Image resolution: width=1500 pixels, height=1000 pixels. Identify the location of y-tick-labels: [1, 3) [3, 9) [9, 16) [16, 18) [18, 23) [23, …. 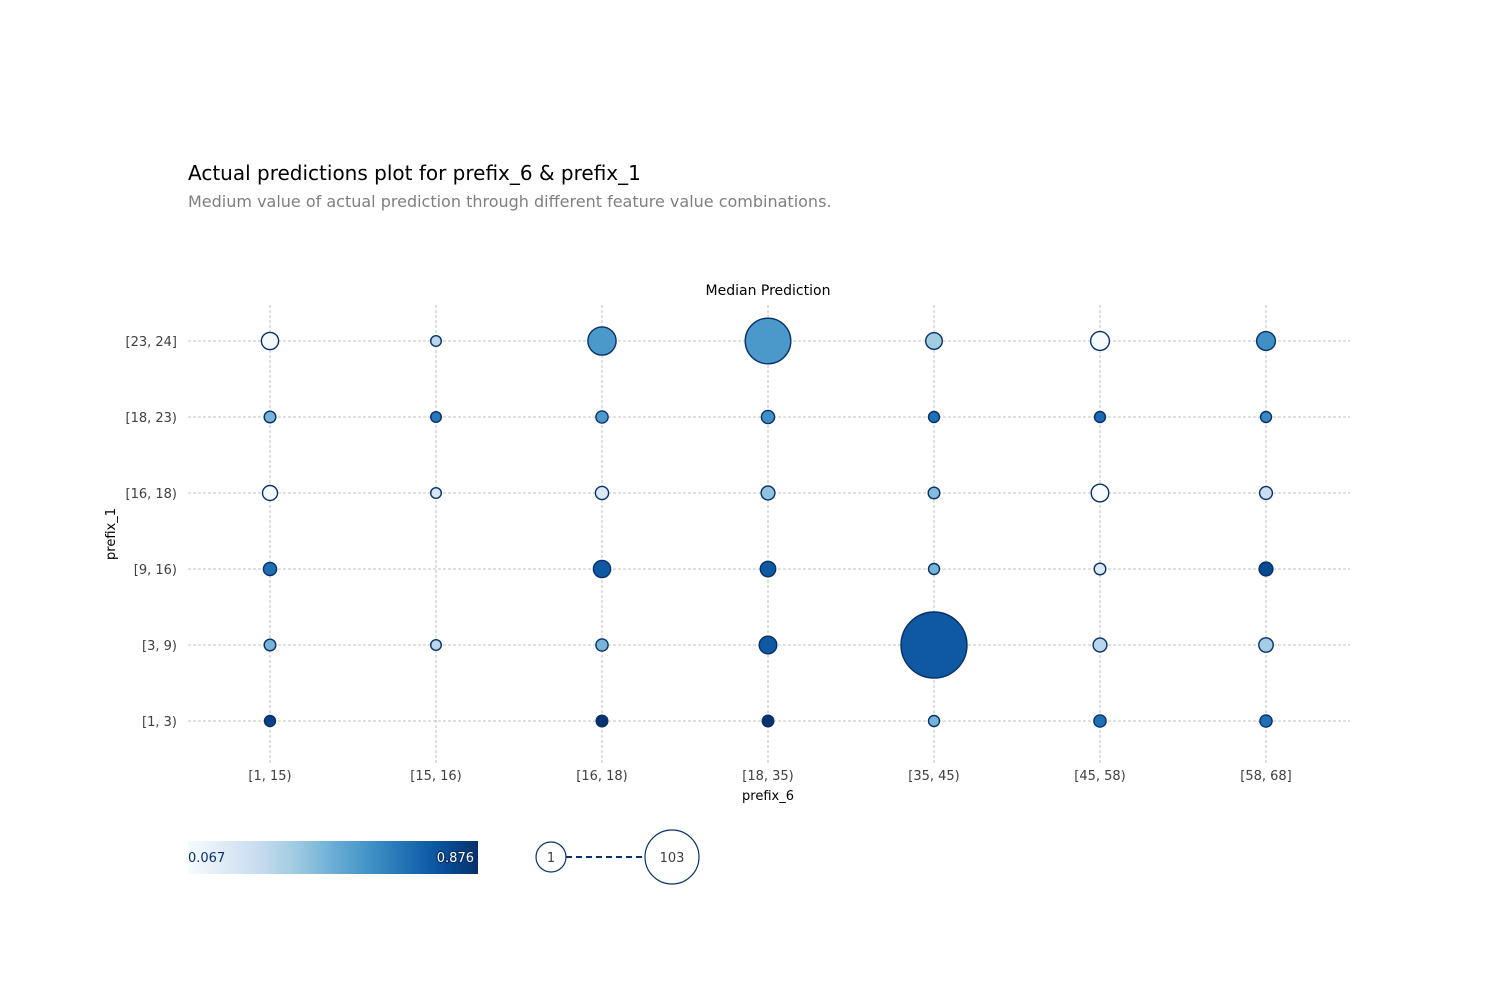
(152, 532).